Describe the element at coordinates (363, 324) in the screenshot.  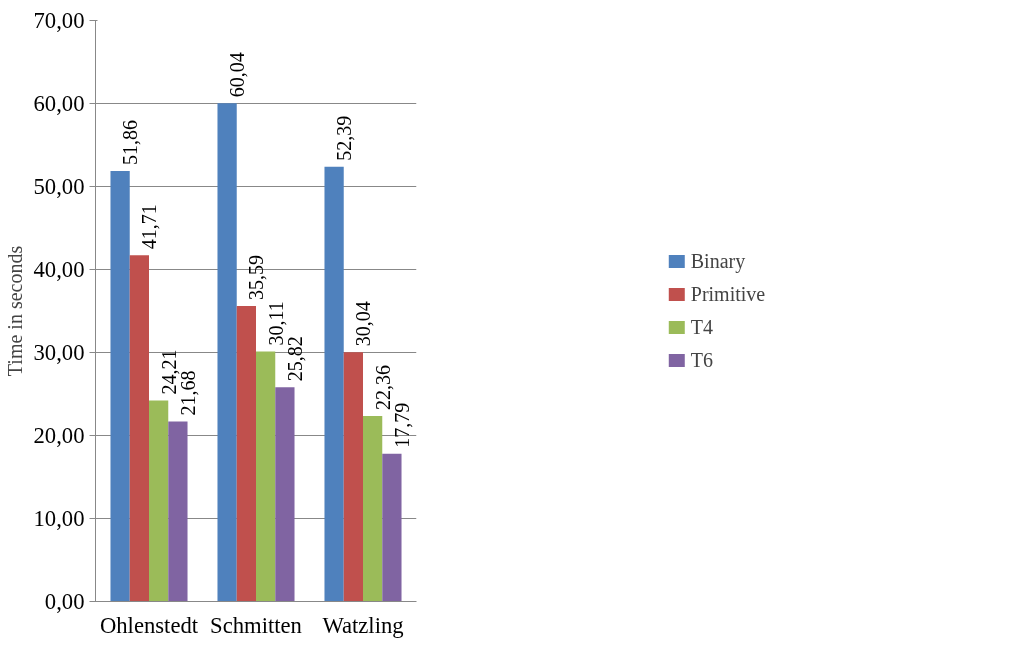
I see `data-label: 30,04` at that location.